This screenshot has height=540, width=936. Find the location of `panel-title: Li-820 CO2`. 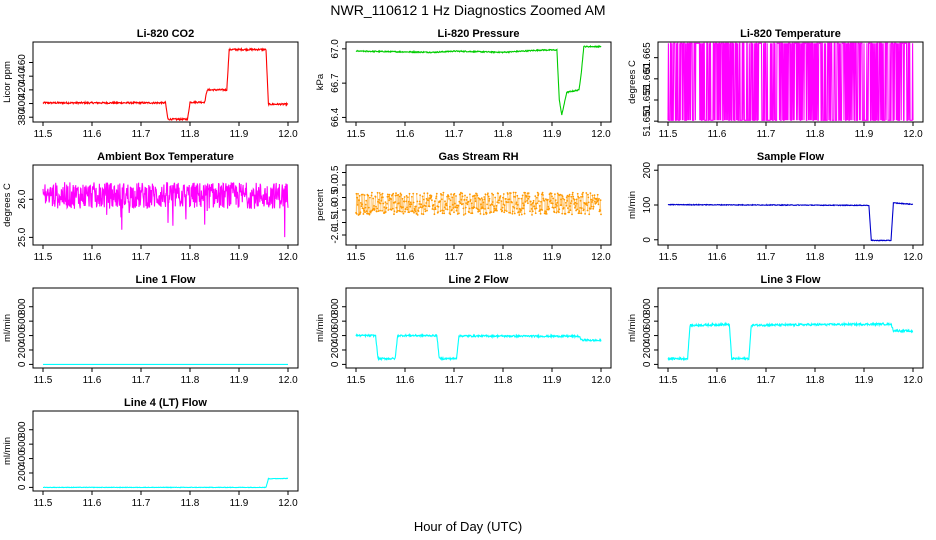

panel-title: Li-820 CO2 is located at coordinates (165, 34).